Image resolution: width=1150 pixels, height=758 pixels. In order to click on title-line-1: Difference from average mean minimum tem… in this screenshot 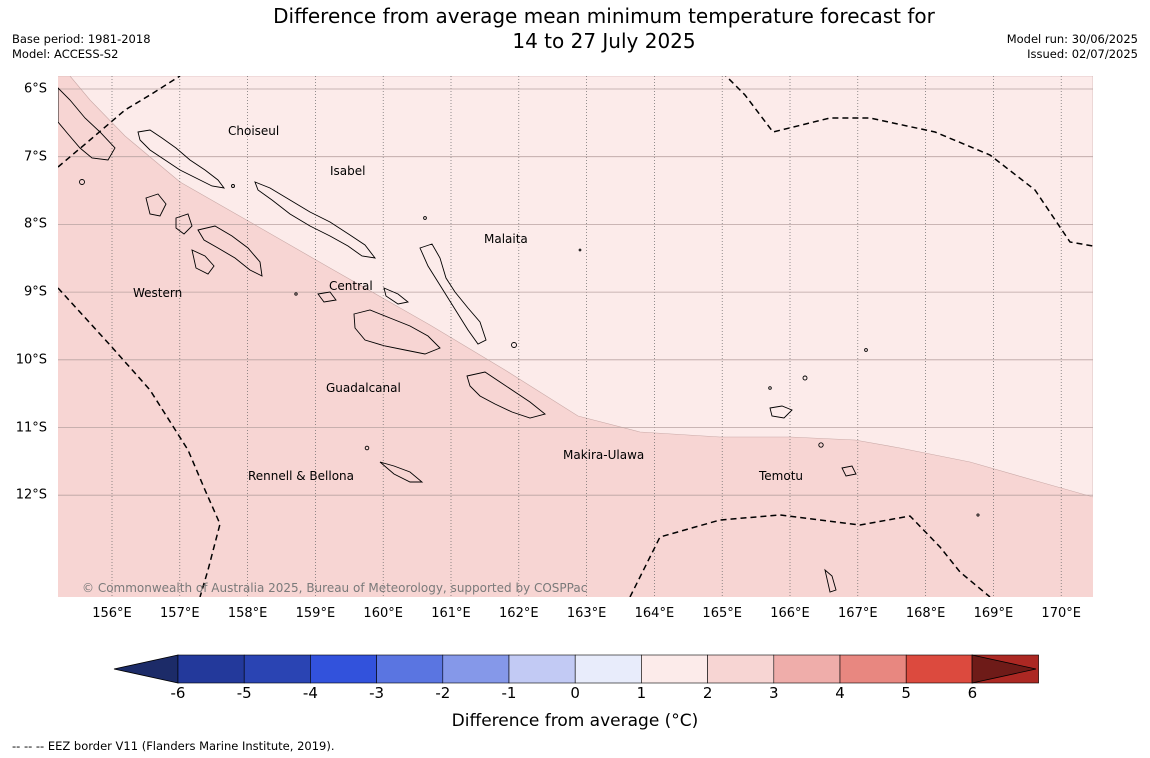, I will do `click(604, 16)`.